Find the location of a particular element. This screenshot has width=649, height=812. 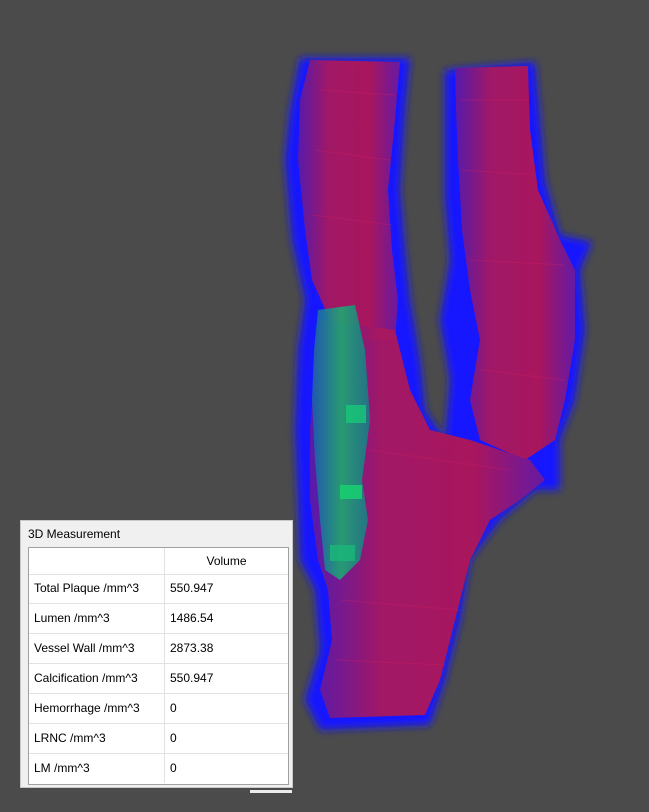

row-label: Vessel Wall /mm^3 is located at coordinates (97, 648).